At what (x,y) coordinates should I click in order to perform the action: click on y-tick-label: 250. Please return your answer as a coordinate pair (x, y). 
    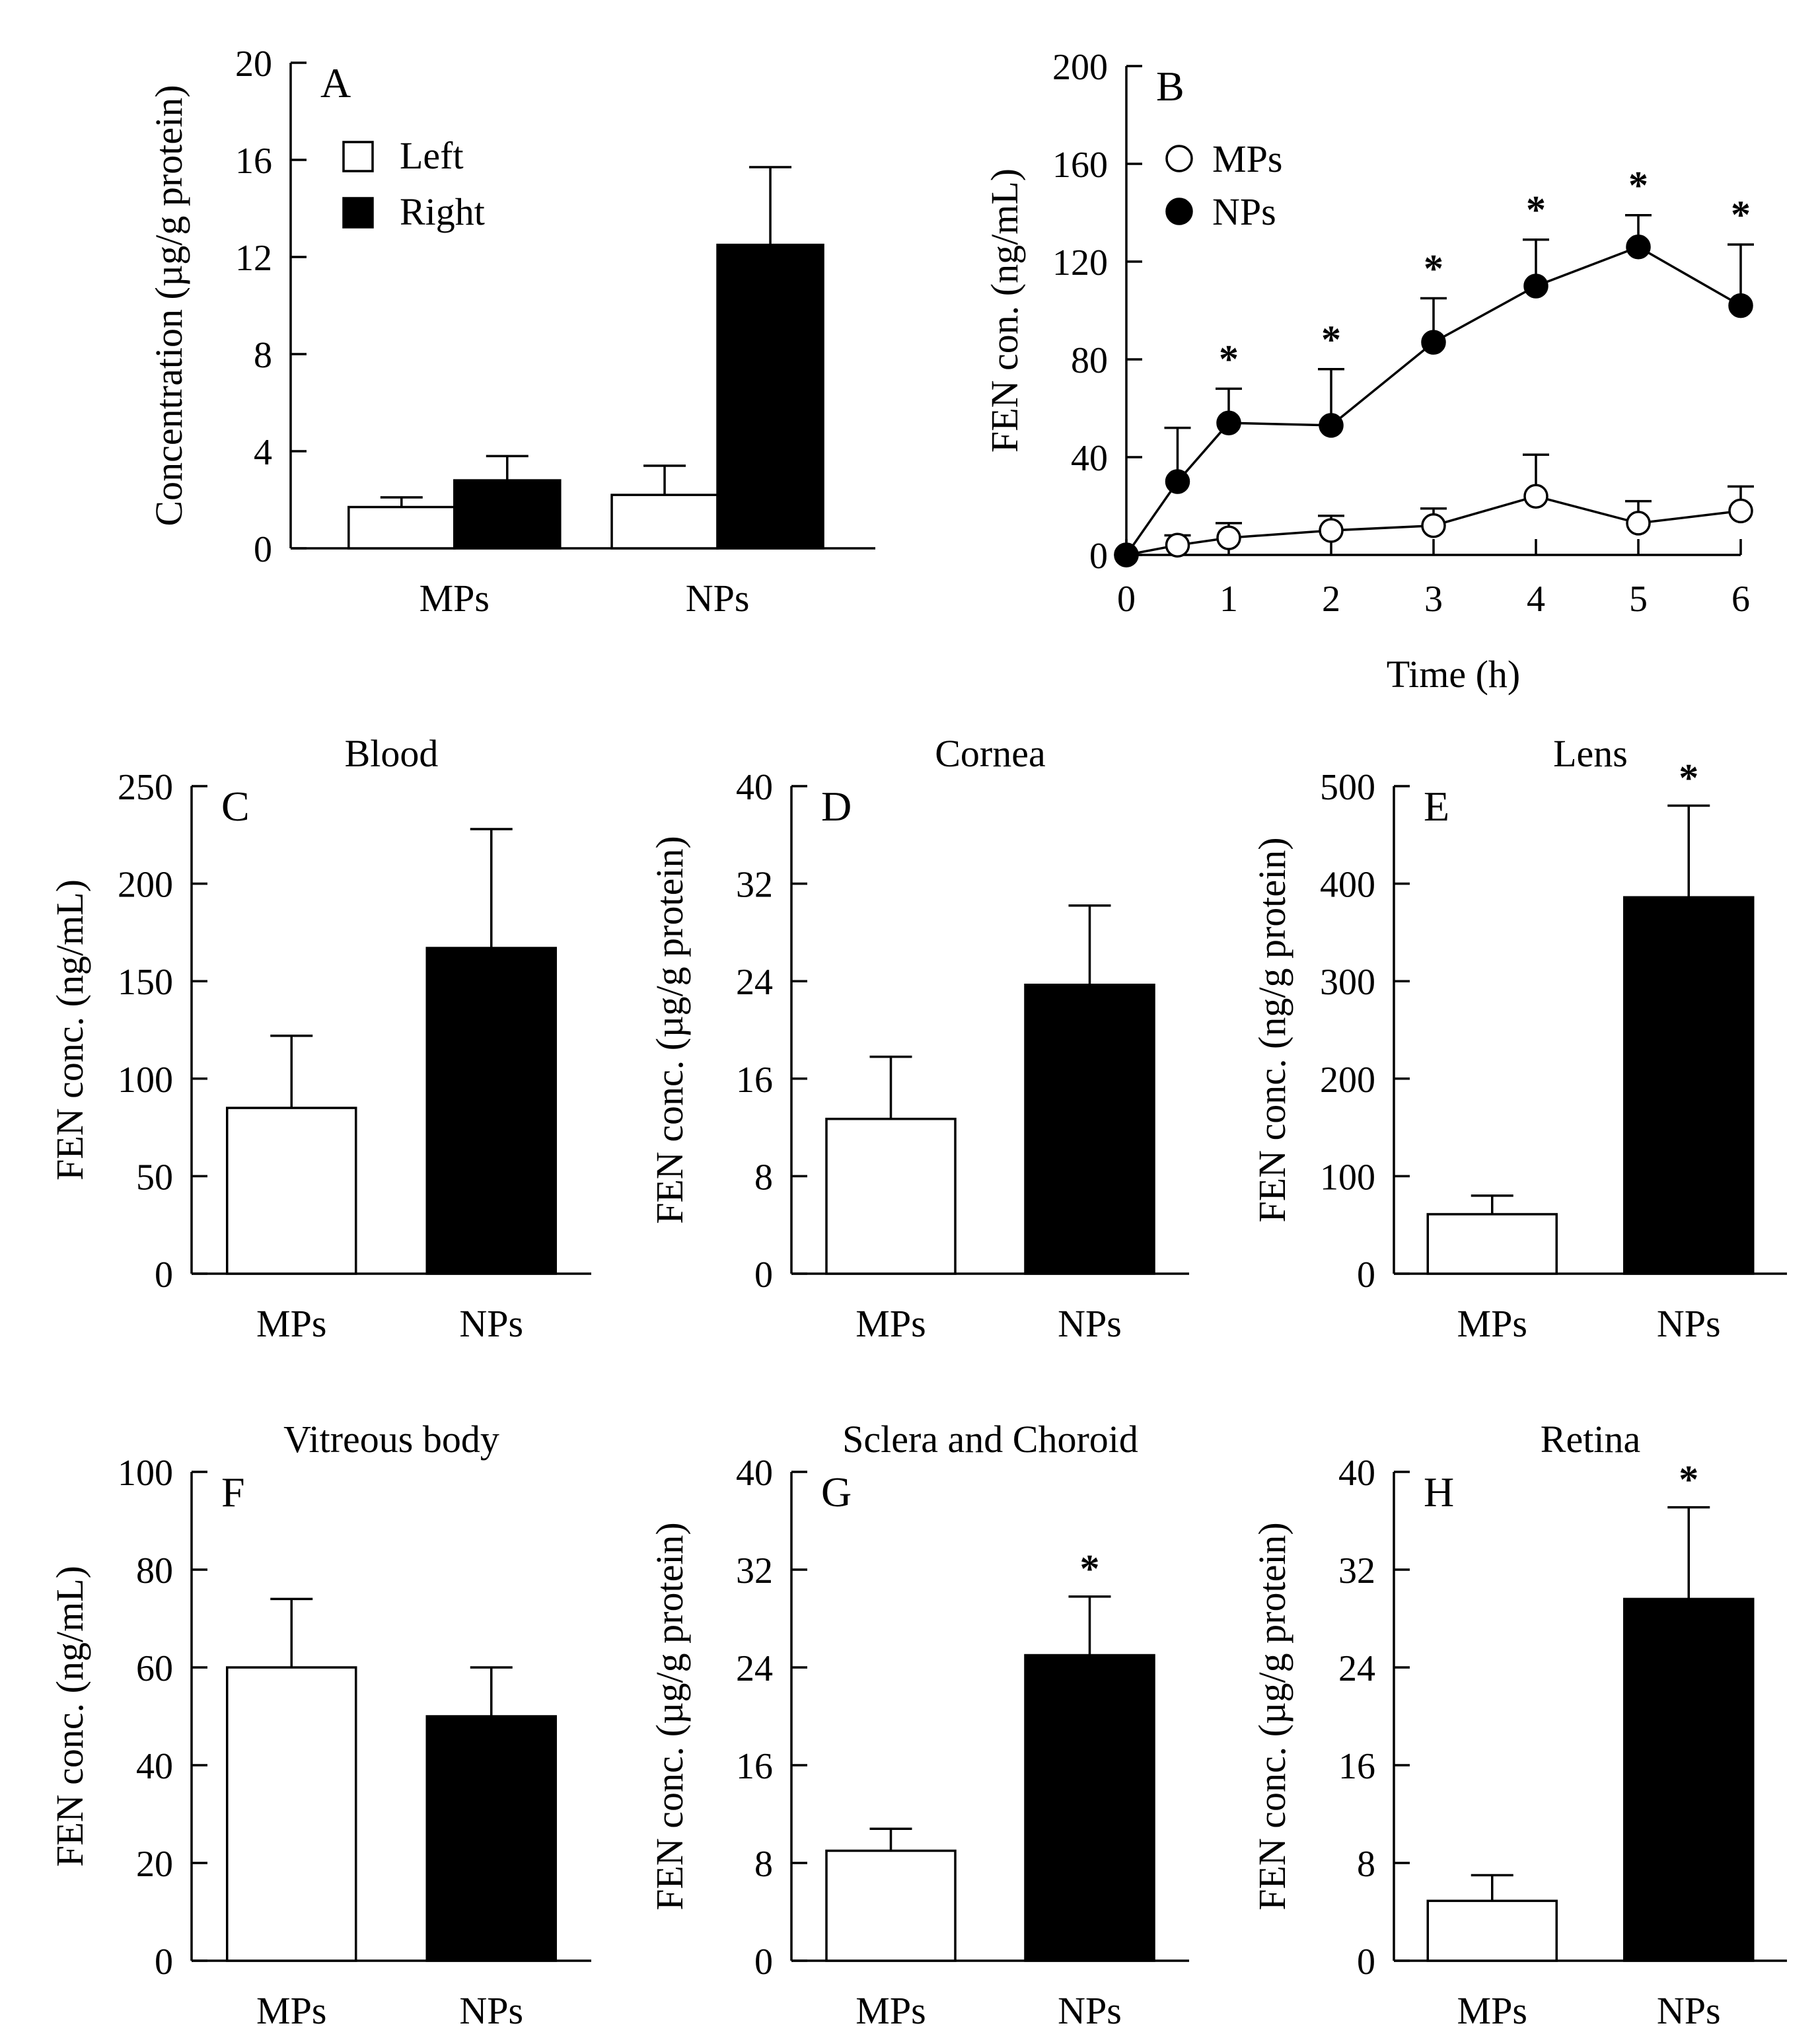
    Looking at the image, I should click on (145, 787).